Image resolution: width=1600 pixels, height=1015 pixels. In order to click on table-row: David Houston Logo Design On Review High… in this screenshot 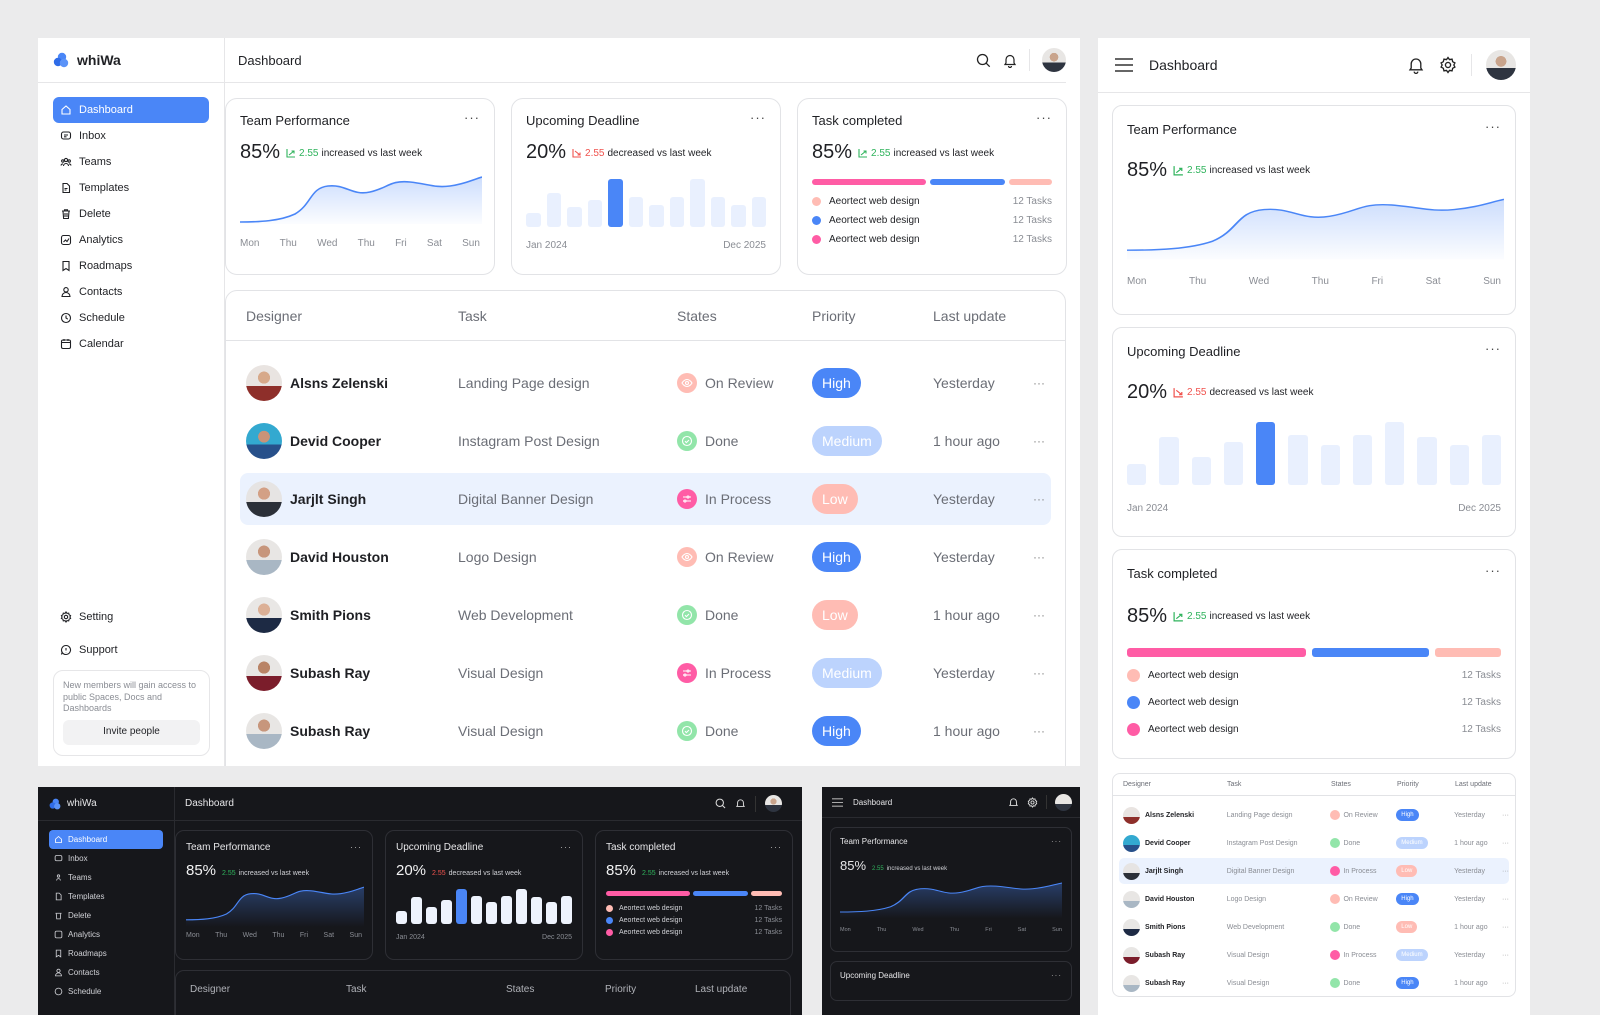, I will do `click(645, 557)`.